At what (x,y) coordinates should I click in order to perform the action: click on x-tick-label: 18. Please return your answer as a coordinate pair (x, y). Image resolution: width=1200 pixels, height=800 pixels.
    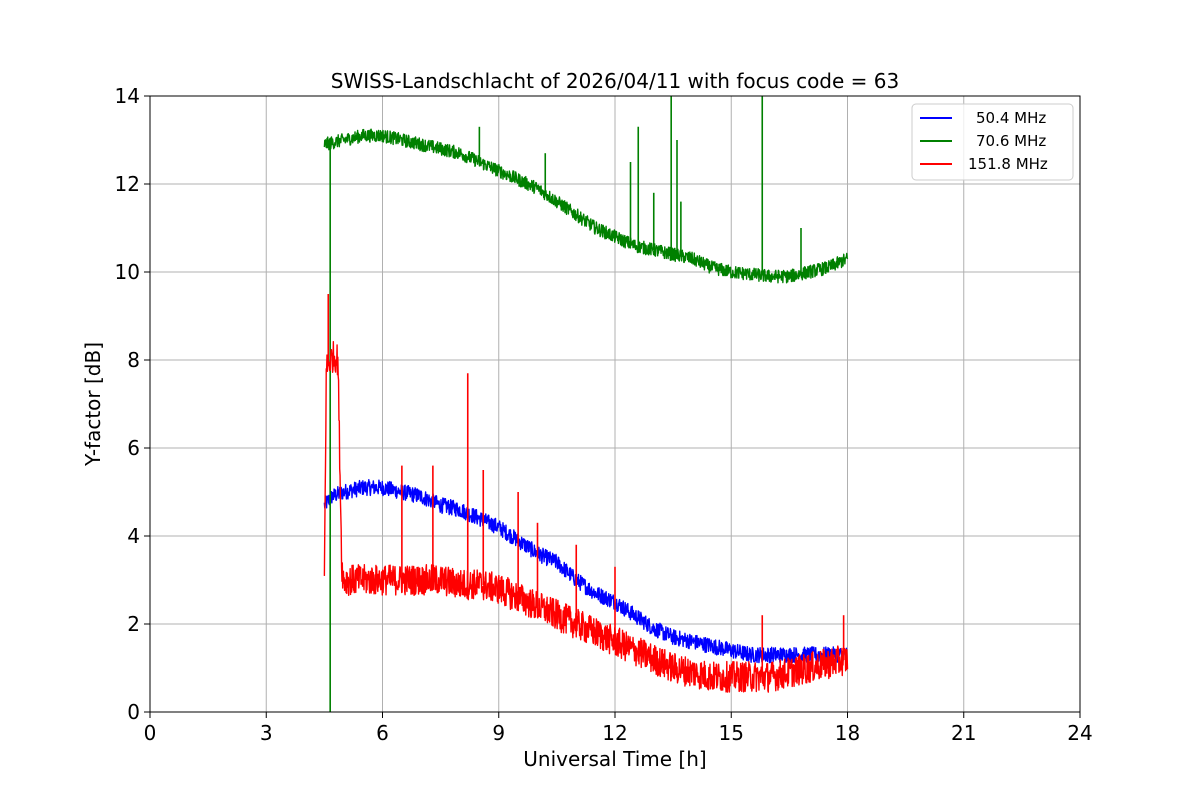
    Looking at the image, I should click on (847, 733).